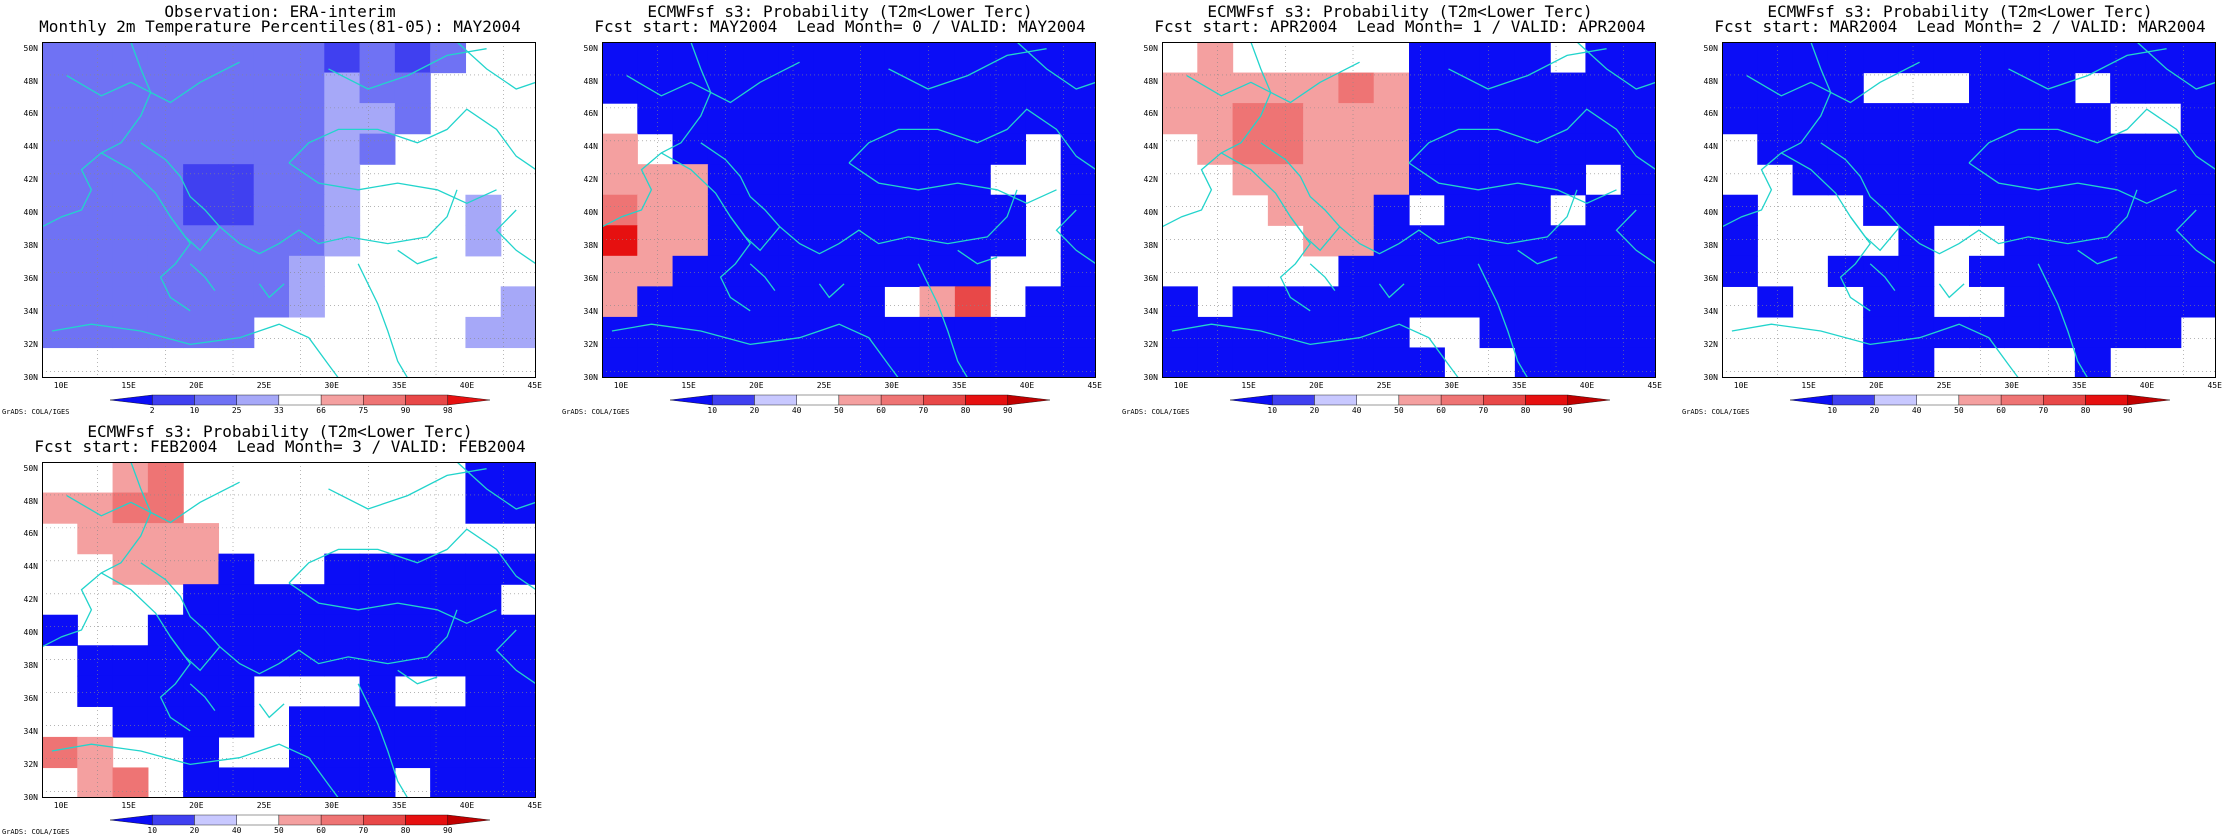  Describe the element at coordinates (30, 345) in the screenshot. I see `lat-tick-label: 32N` at that location.